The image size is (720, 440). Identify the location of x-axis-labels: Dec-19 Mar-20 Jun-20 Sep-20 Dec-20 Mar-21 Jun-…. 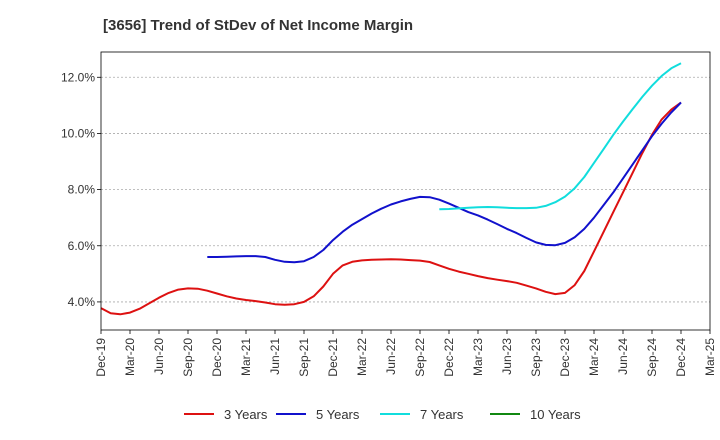
(405, 353).